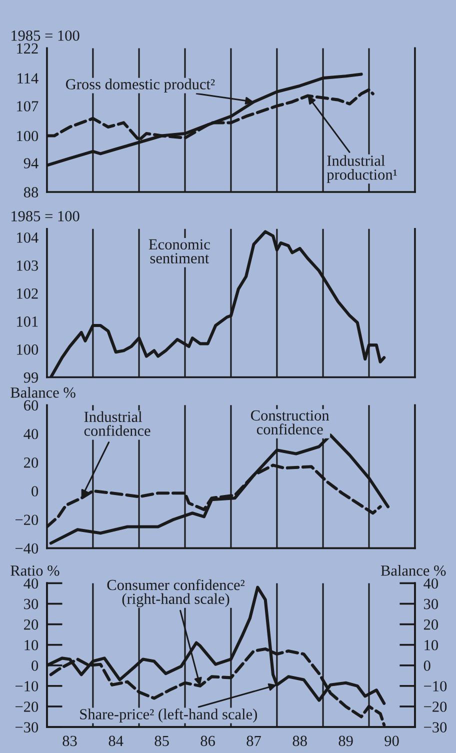 The width and height of the screenshot is (456, 753). Describe the element at coordinates (427, 665) in the screenshot. I see `y2-tick-label: 0` at that location.